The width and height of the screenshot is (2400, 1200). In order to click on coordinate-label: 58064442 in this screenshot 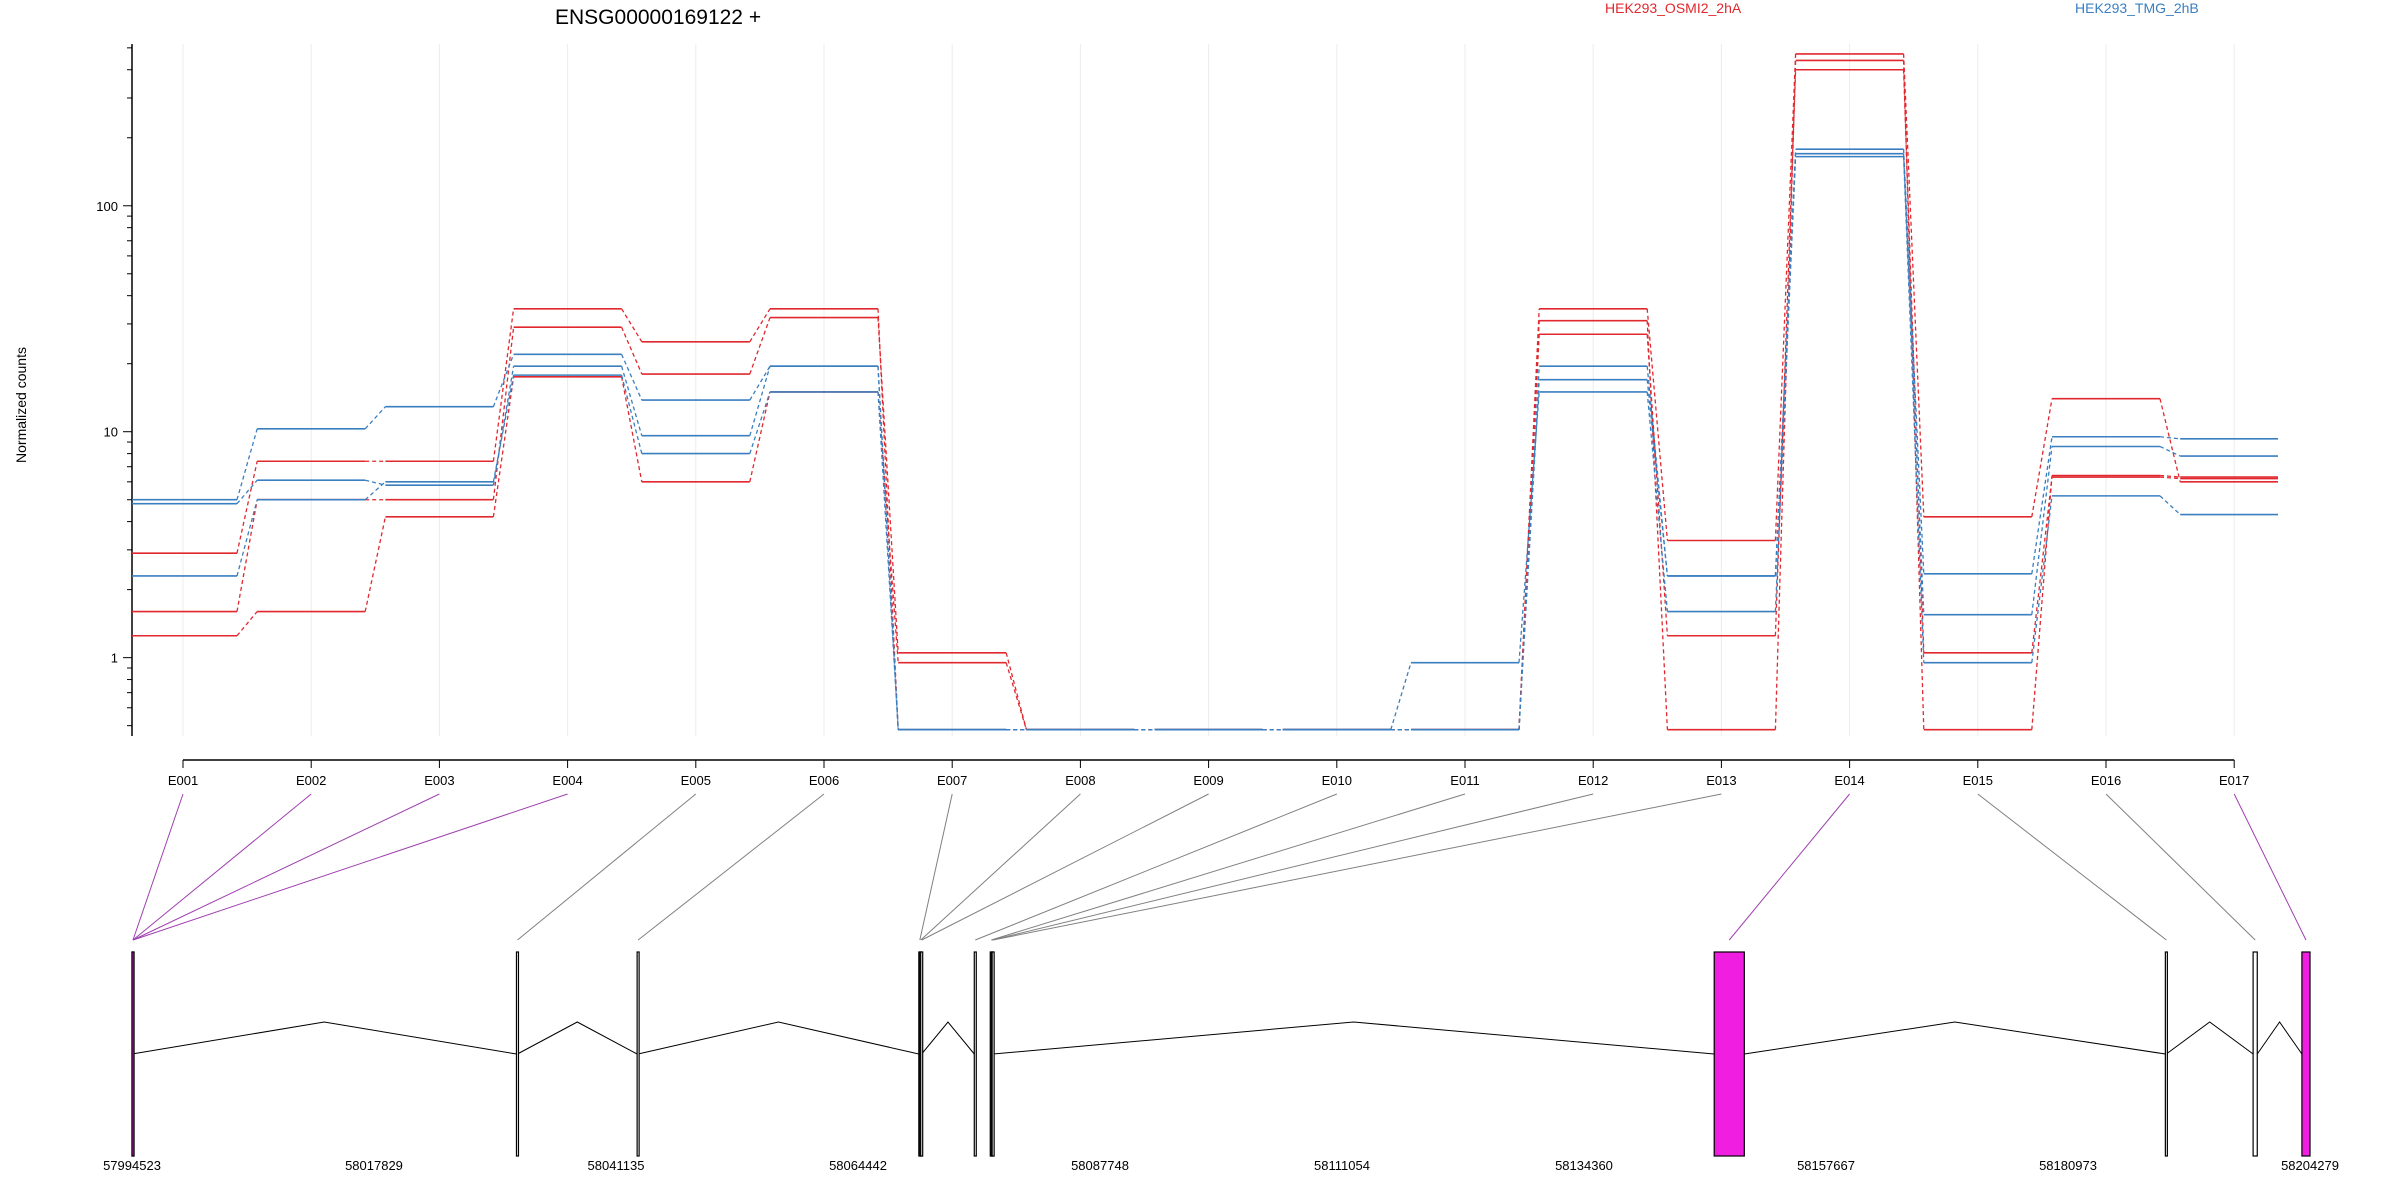, I will do `click(858, 1165)`.